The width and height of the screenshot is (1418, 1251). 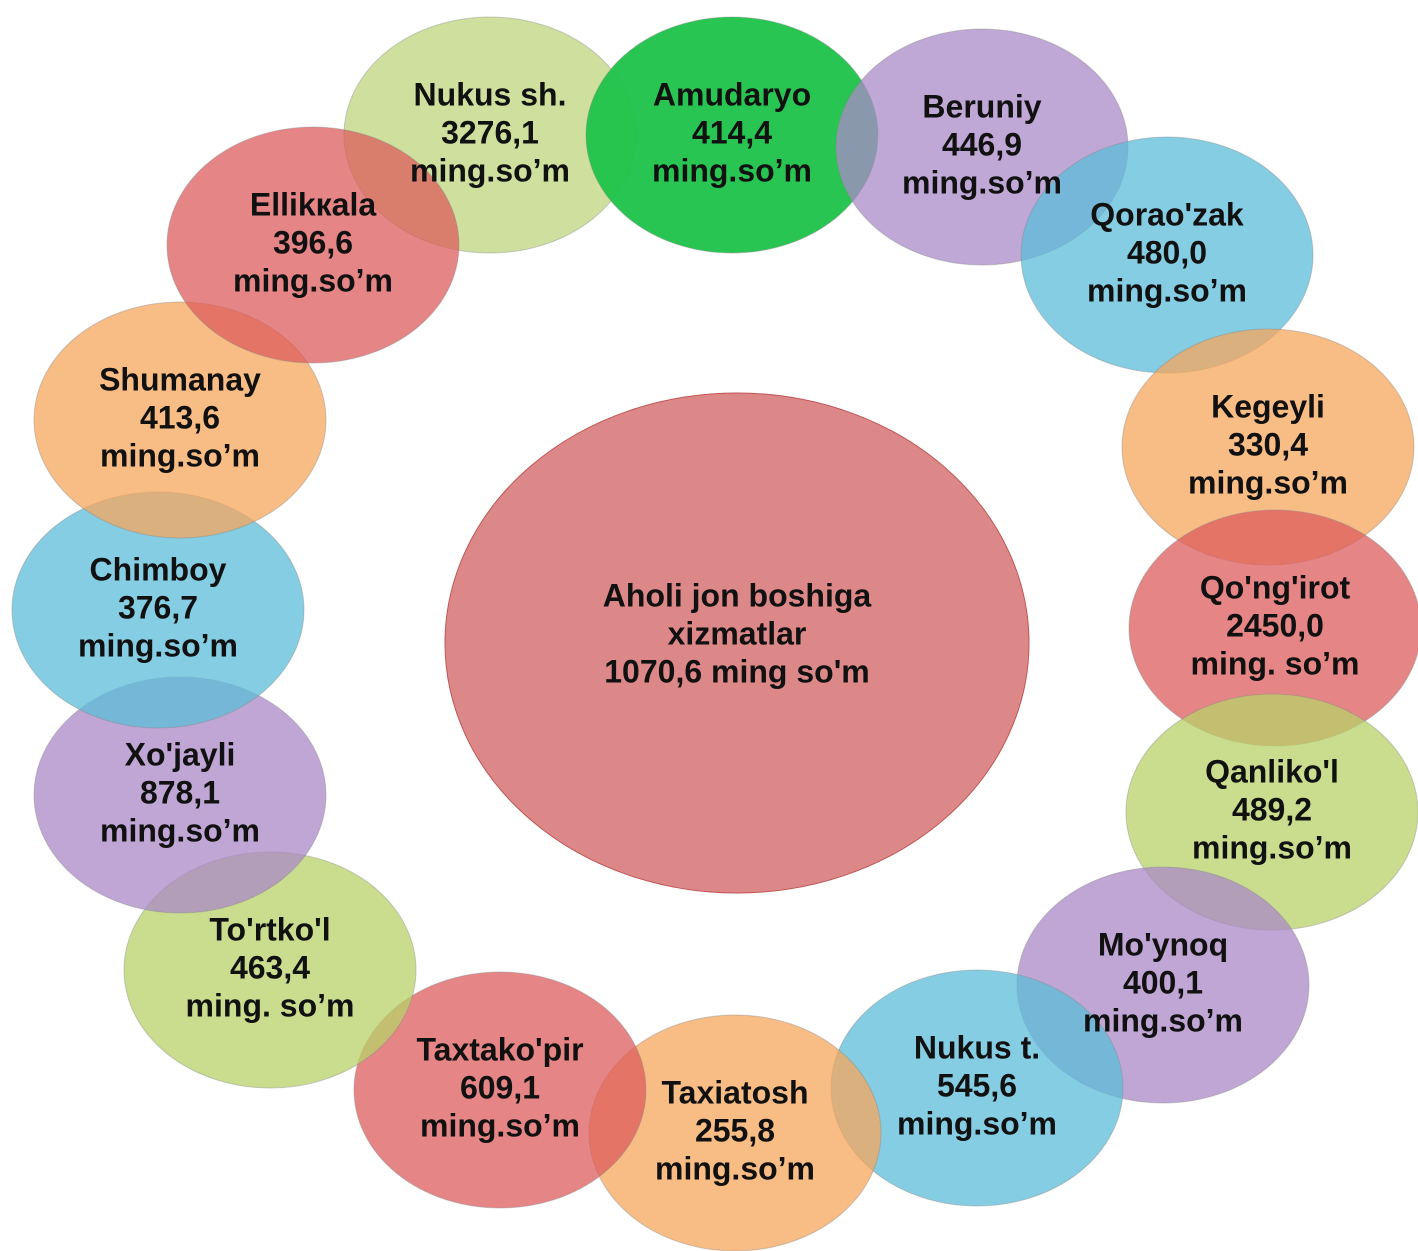 What do you see at coordinates (735, 1092) in the screenshot?
I see `node-name: Taxiatosh` at bounding box center [735, 1092].